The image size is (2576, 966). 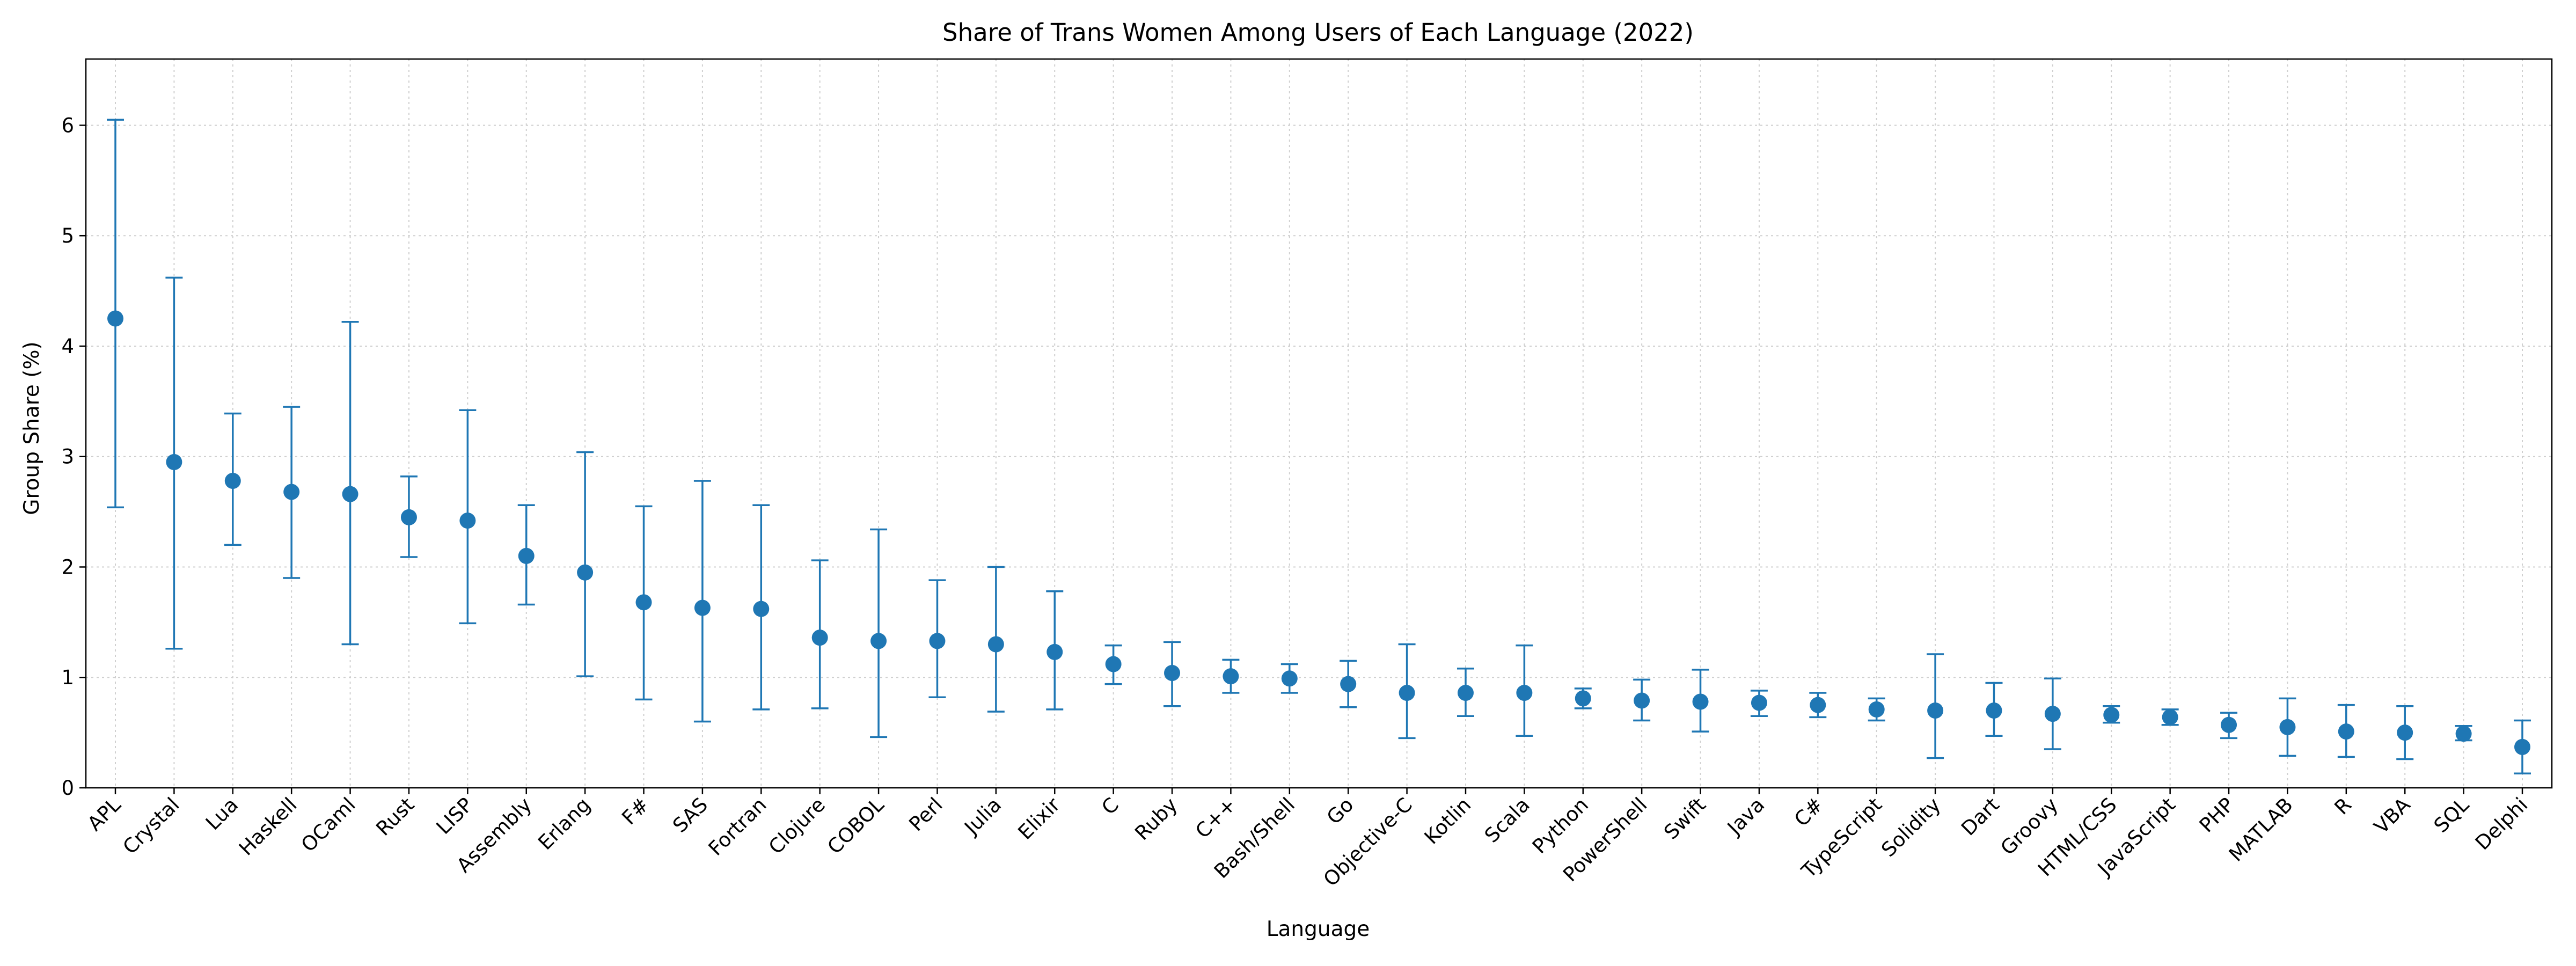 I want to click on y-axis: 0 1 2 3 4 5 6, so click(x=73, y=457).